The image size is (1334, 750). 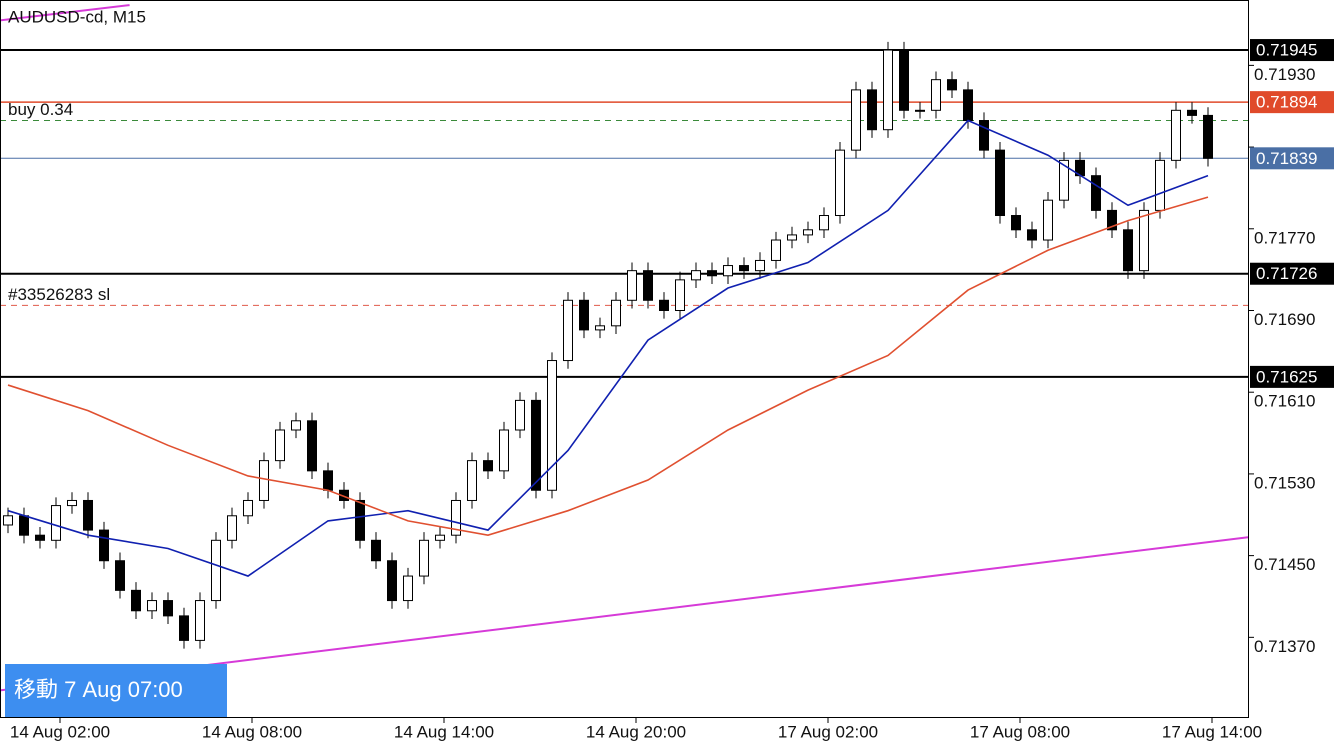 What do you see at coordinates (1284, 237) in the screenshot?
I see `y-tick-label: 0.71770` at bounding box center [1284, 237].